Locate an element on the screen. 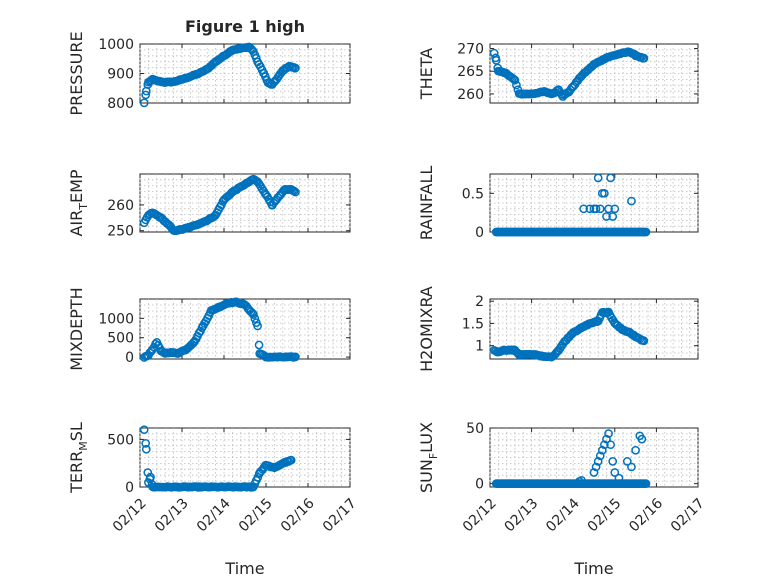 The image size is (778, 583). y-tick-label: 50 is located at coordinates (475, 429).